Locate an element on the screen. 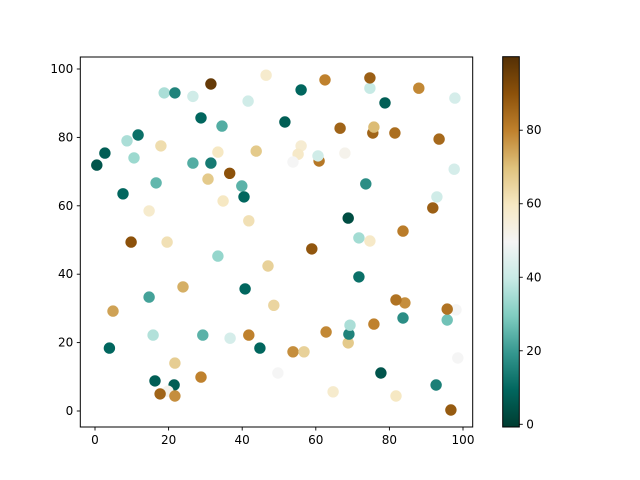 This screenshot has height=480, width=640. y-tick-label: 20 is located at coordinates (65, 343).